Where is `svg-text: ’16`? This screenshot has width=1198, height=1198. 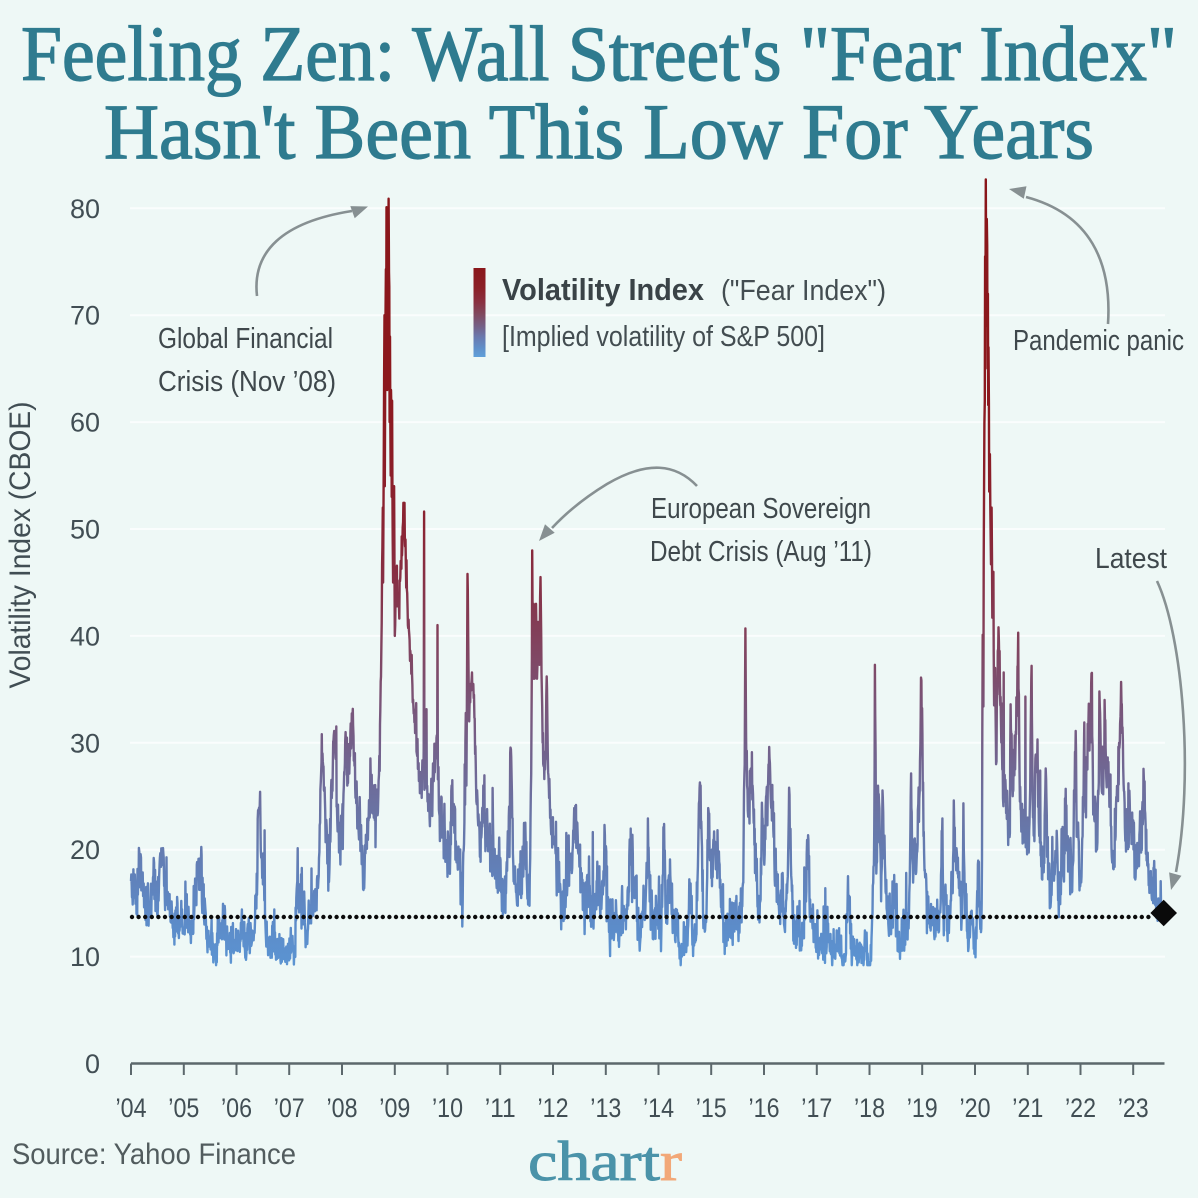
svg-text: ’16 is located at coordinates (764, 1108).